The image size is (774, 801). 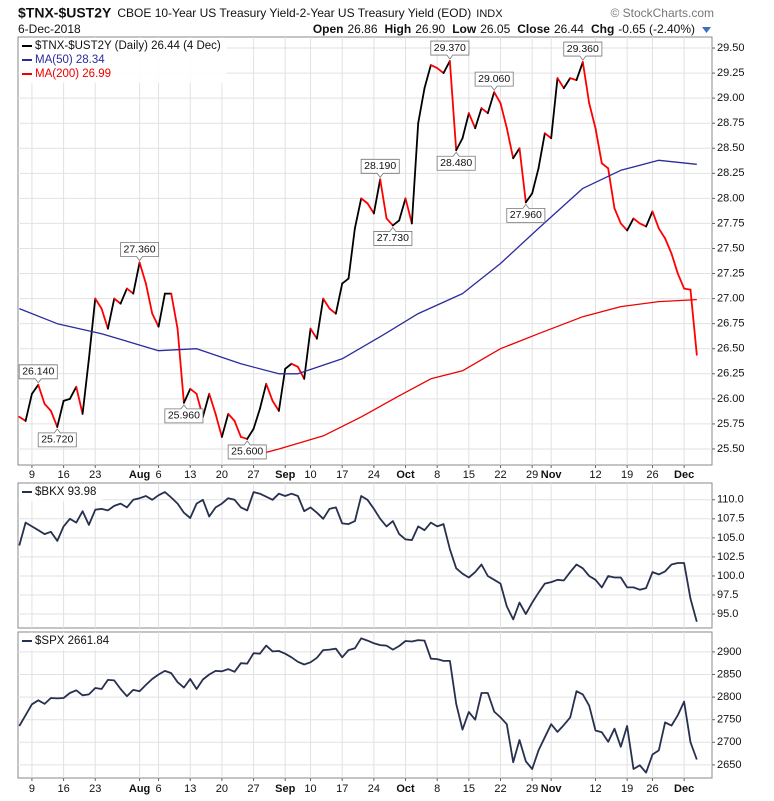 What do you see at coordinates (552, 475) in the screenshot?
I see `x-tick-label: Nov` at bounding box center [552, 475].